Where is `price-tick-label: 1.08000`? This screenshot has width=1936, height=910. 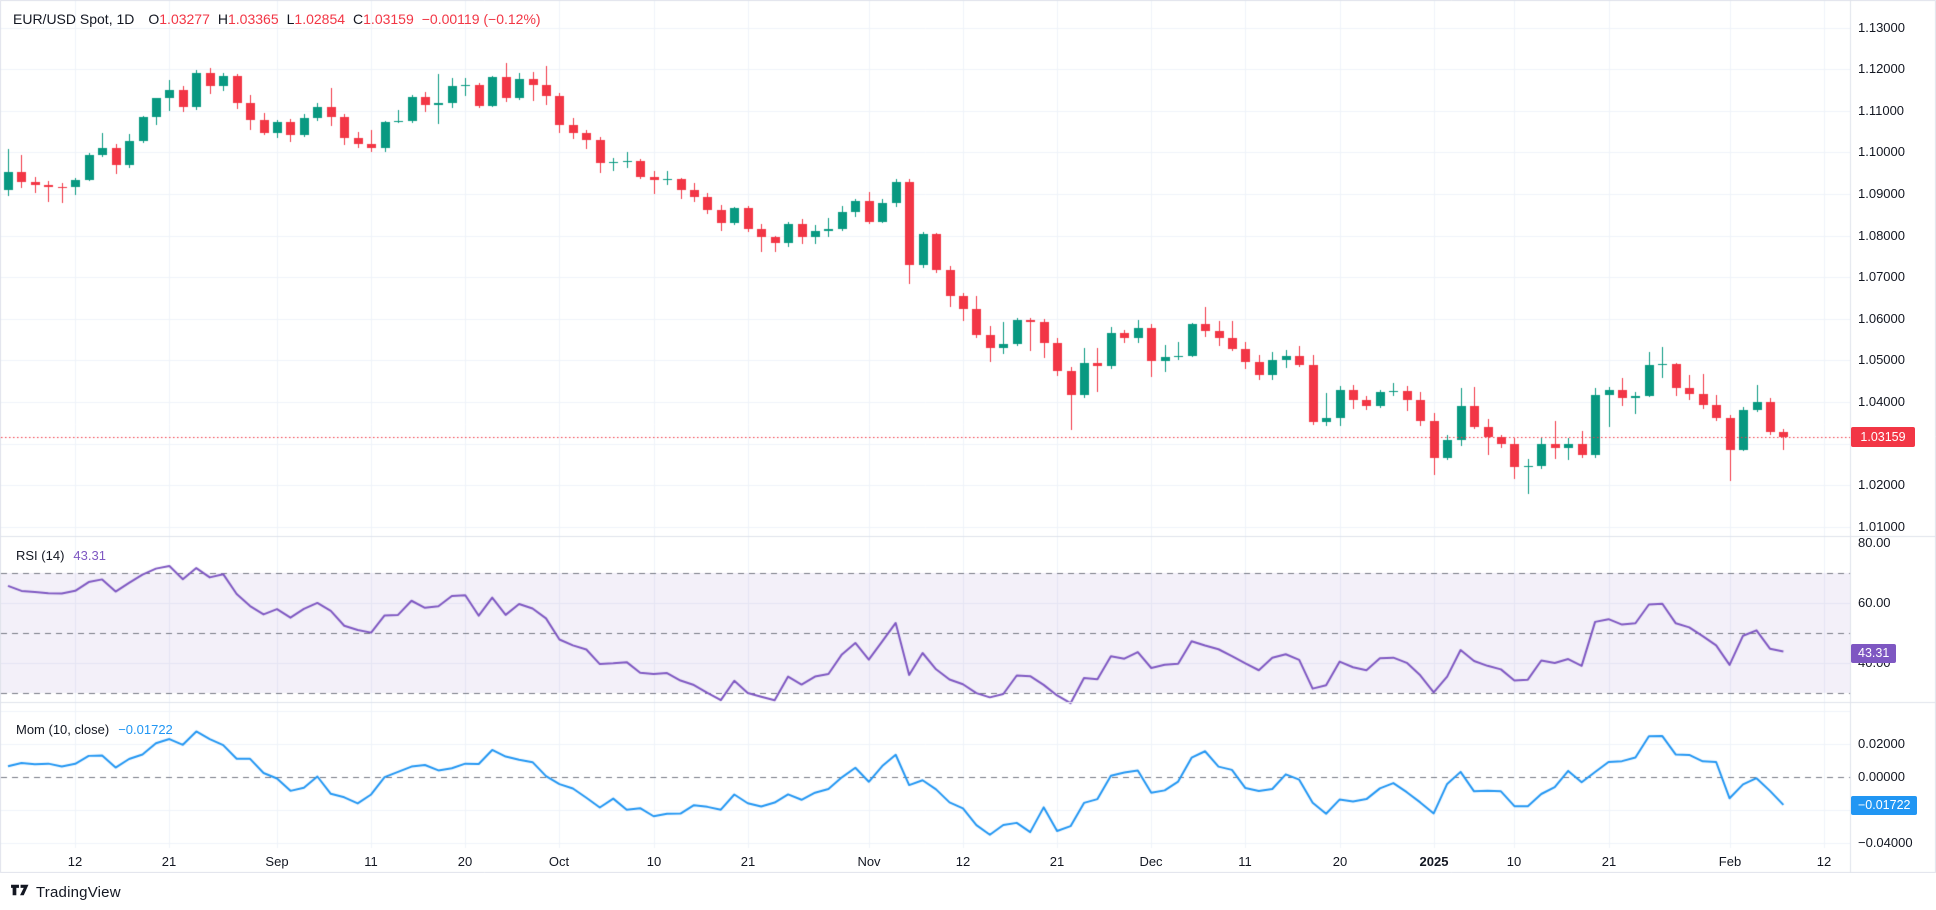
price-tick-label: 1.08000 is located at coordinates (1881, 235).